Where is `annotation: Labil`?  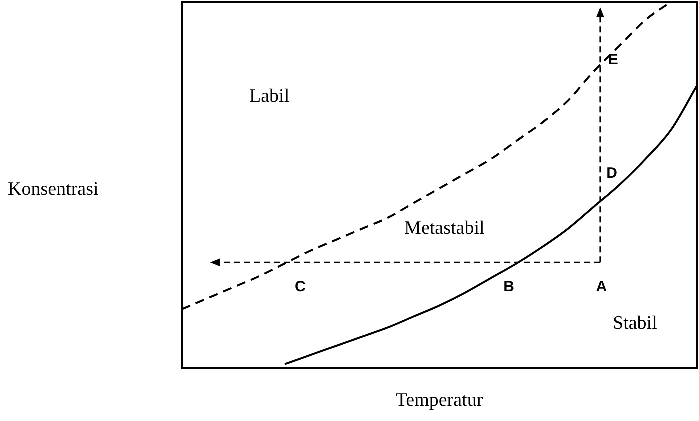 annotation: Labil is located at coordinates (269, 97).